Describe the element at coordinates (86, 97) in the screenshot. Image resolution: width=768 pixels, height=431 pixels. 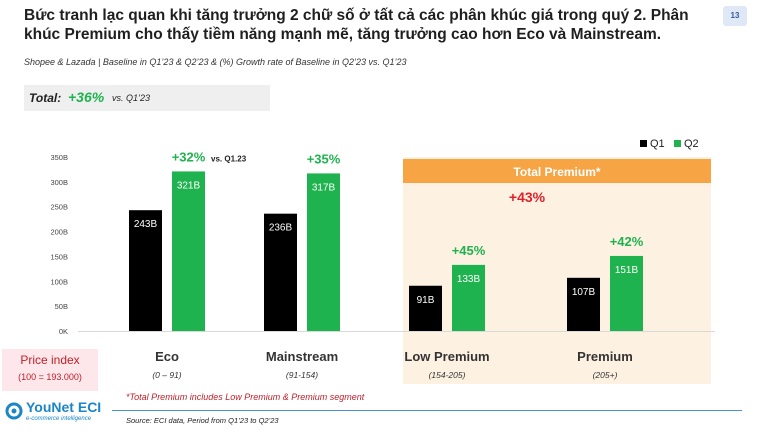
I see `total-growth-value: +36%` at that location.